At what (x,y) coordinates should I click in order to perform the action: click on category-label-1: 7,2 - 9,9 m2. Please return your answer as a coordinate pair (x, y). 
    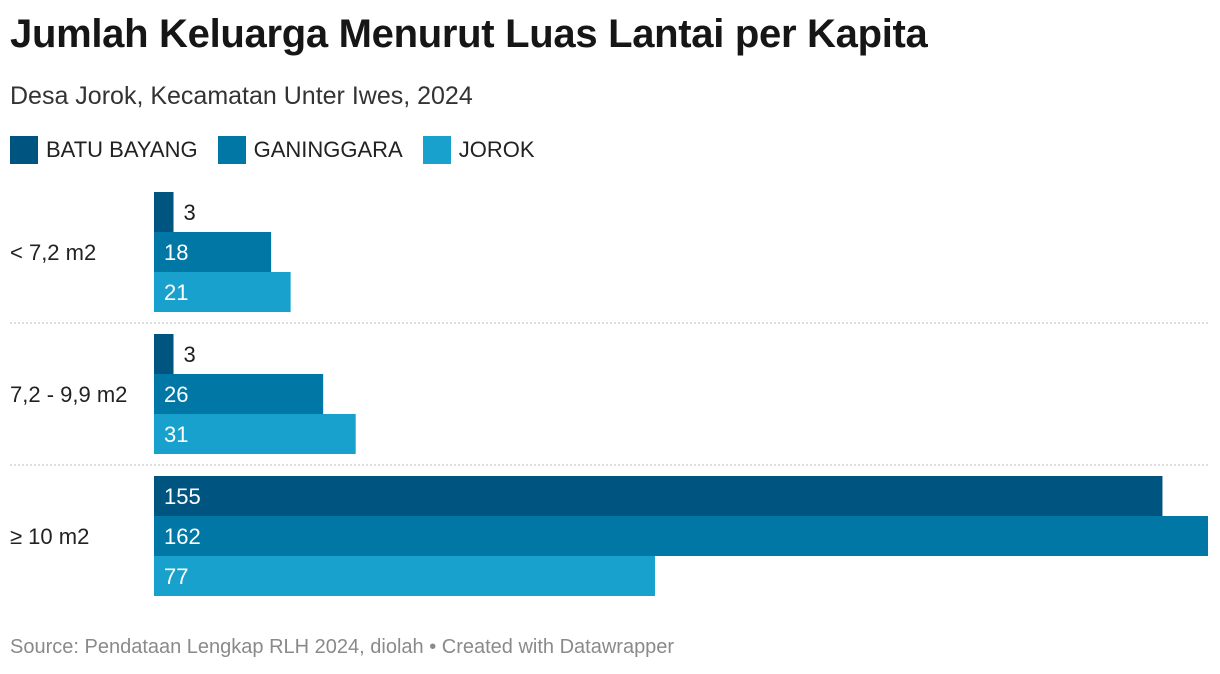
    Looking at the image, I should click on (68, 394).